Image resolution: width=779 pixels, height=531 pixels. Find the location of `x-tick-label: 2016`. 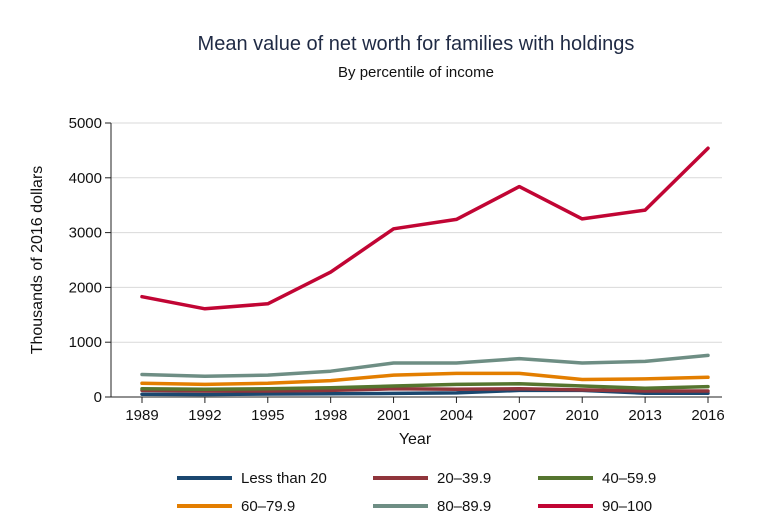

x-tick-label: 2016 is located at coordinates (707, 415).